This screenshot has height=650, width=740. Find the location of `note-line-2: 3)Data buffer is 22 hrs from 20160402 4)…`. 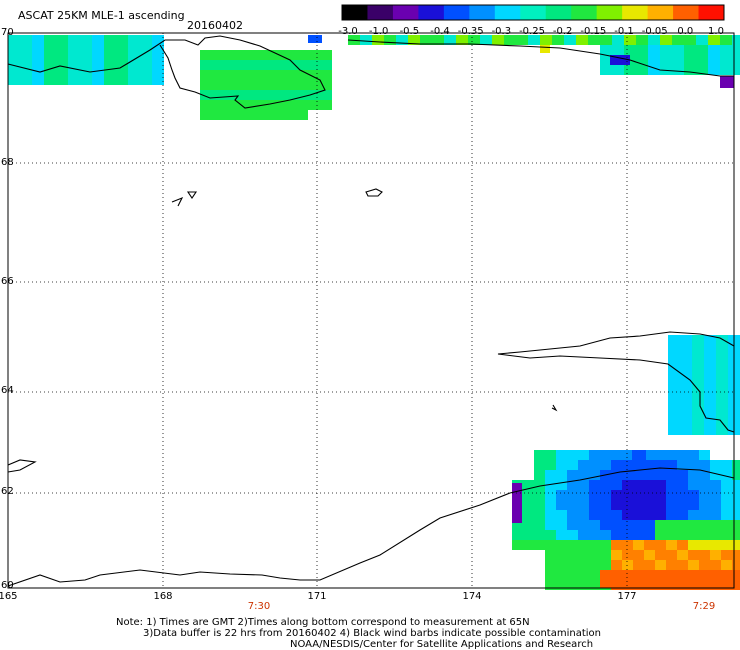

note-line-2: 3)Data buffer is 22 hrs from 20160402 4)… is located at coordinates (372, 633).